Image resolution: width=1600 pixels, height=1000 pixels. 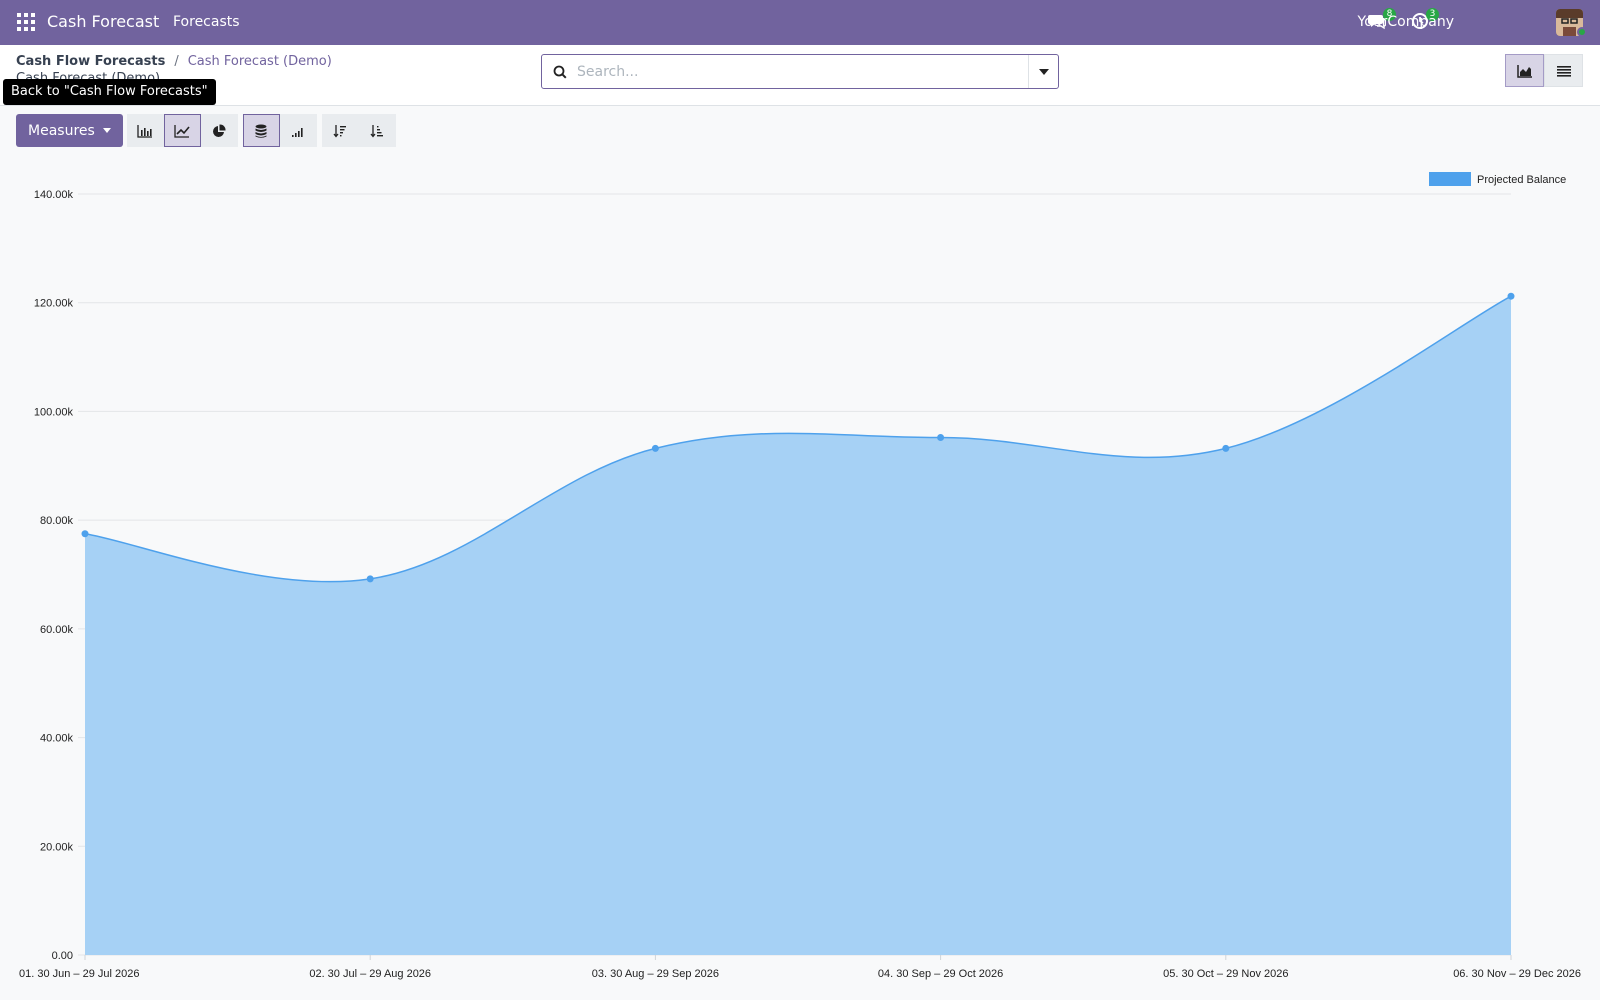 What do you see at coordinates (259, 61) in the screenshot?
I see `breadcrumb-current: Cash Forecast (Demo)` at bounding box center [259, 61].